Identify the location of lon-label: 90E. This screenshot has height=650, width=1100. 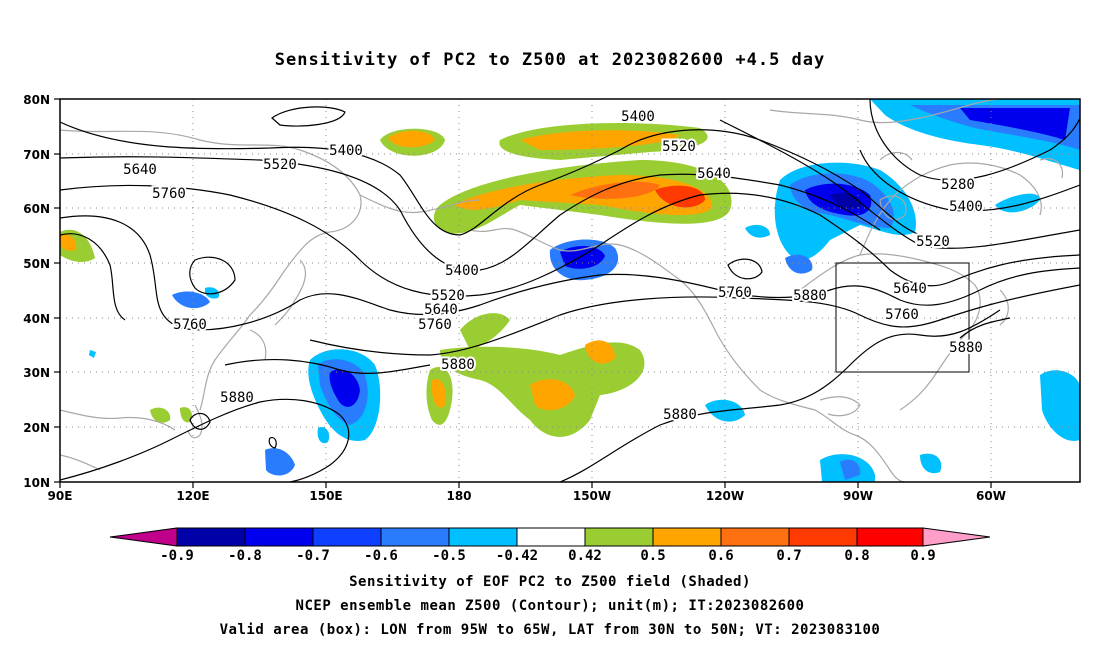
(60, 496).